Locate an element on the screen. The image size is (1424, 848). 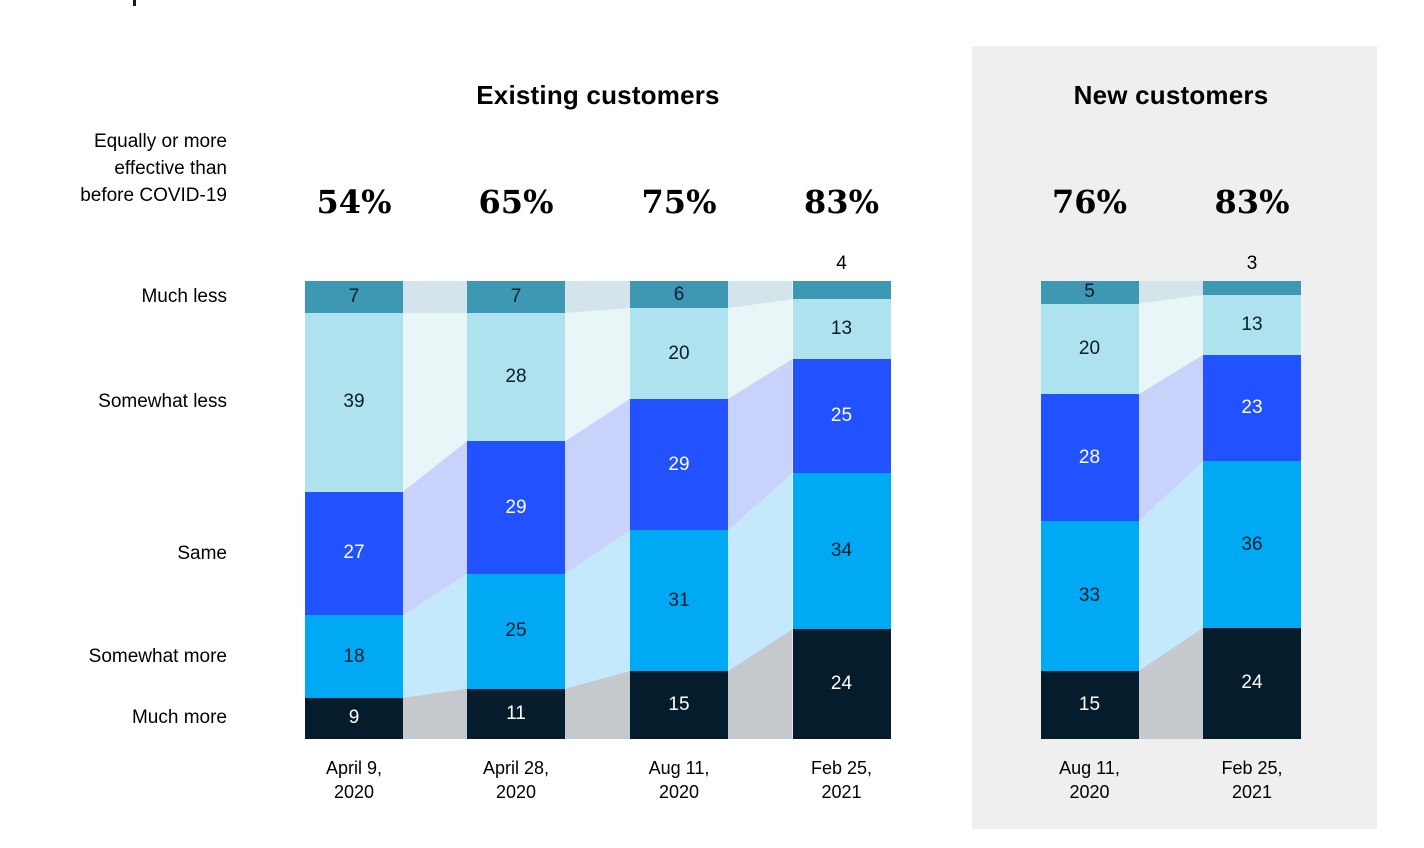
bar-segment-much-more: 9 is located at coordinates (354, 718).